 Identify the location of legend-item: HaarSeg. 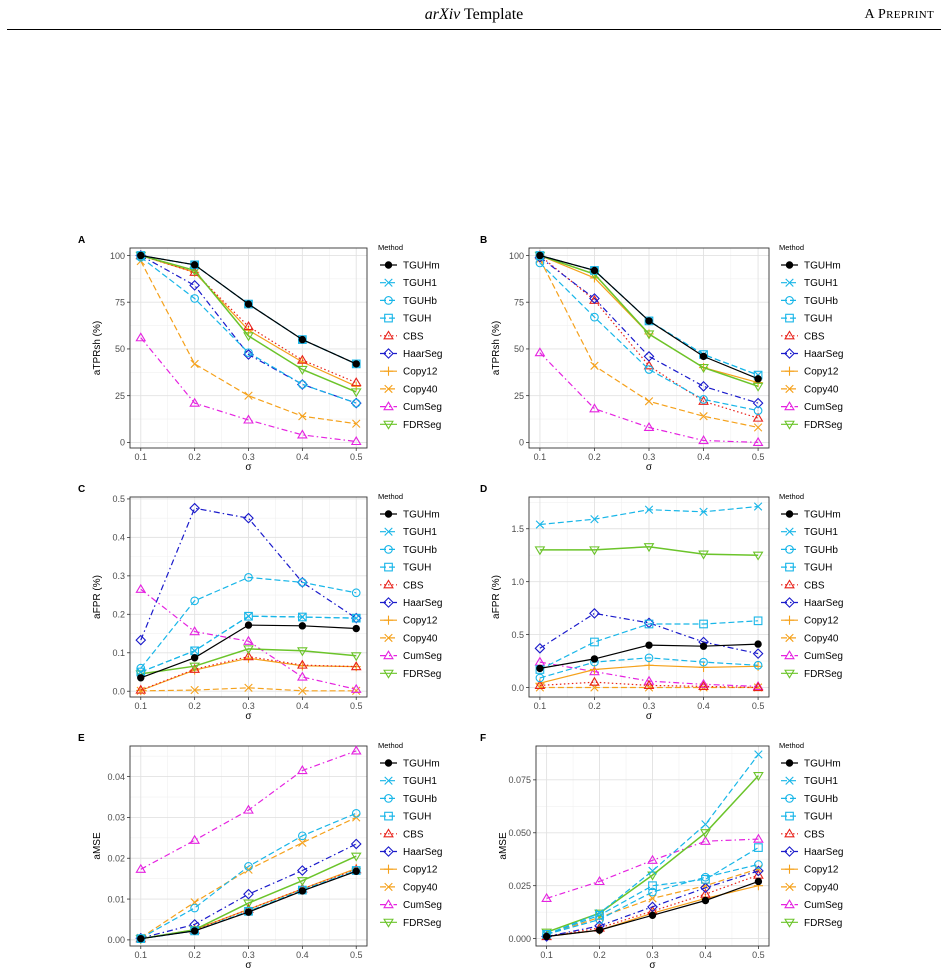
(411, 354).